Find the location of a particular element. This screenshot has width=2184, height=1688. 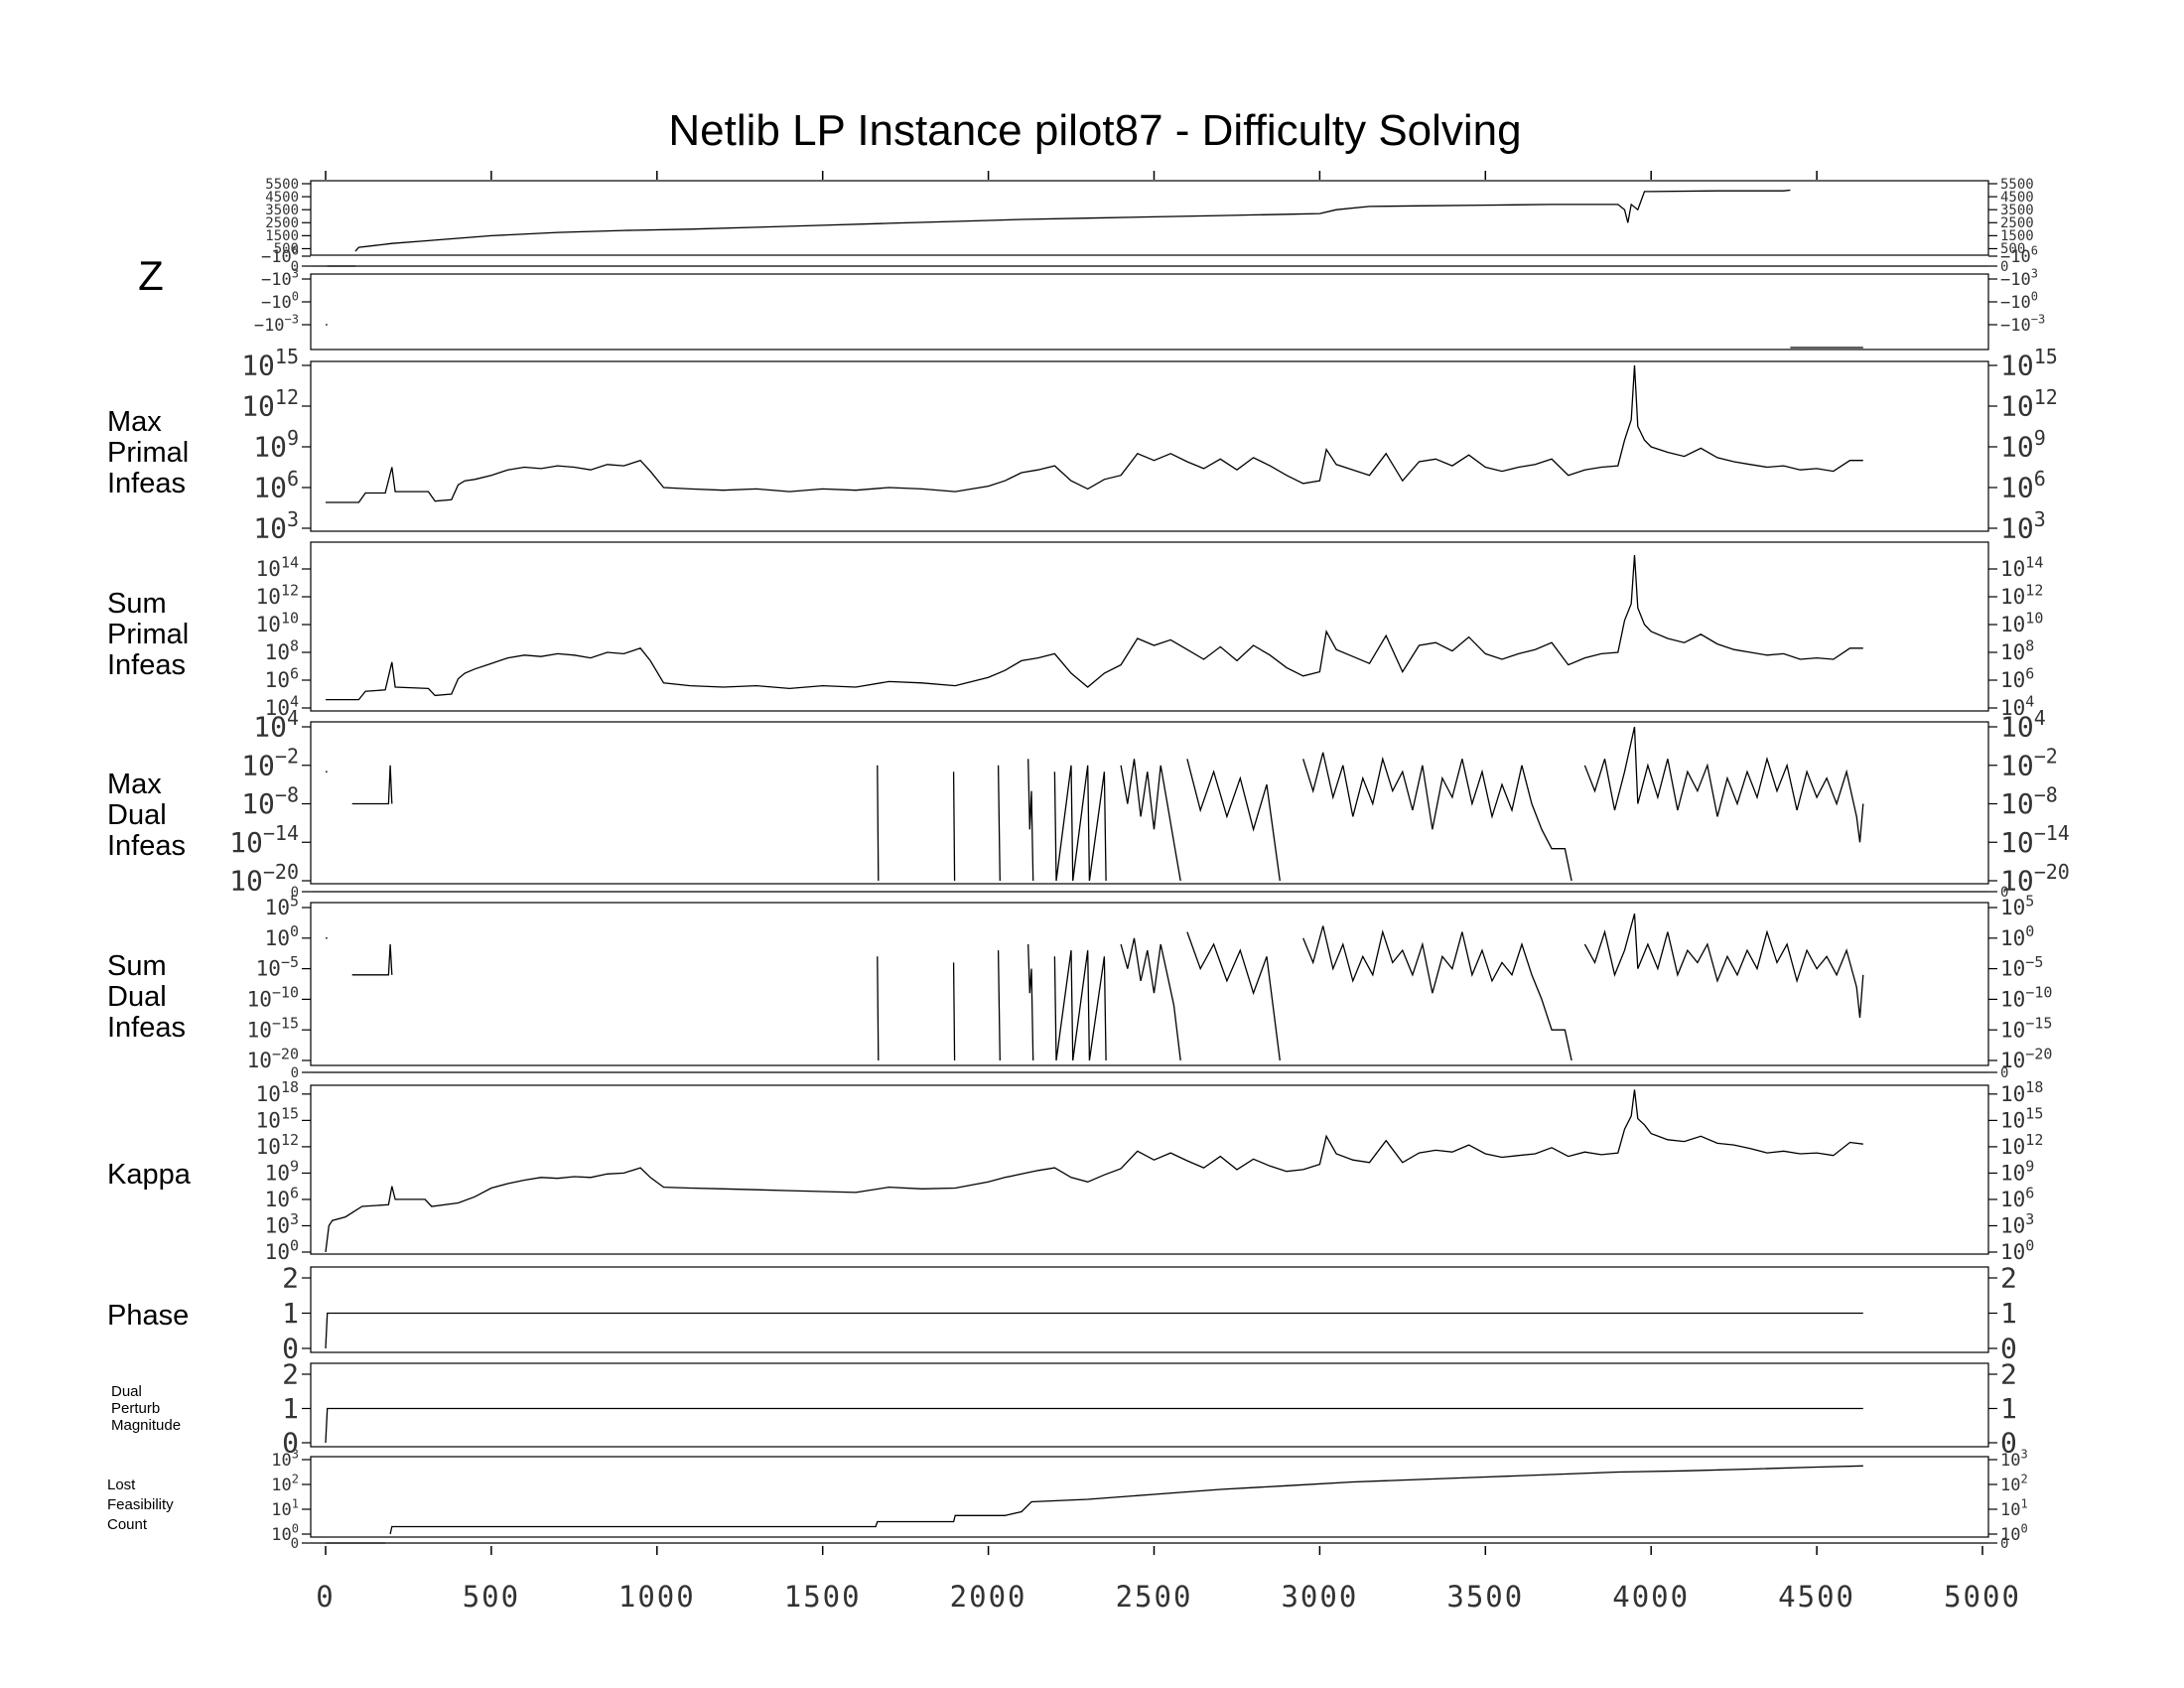

y-tick-label-right: 10⁻¹⁵ is located at coordinates (2026, 1029).